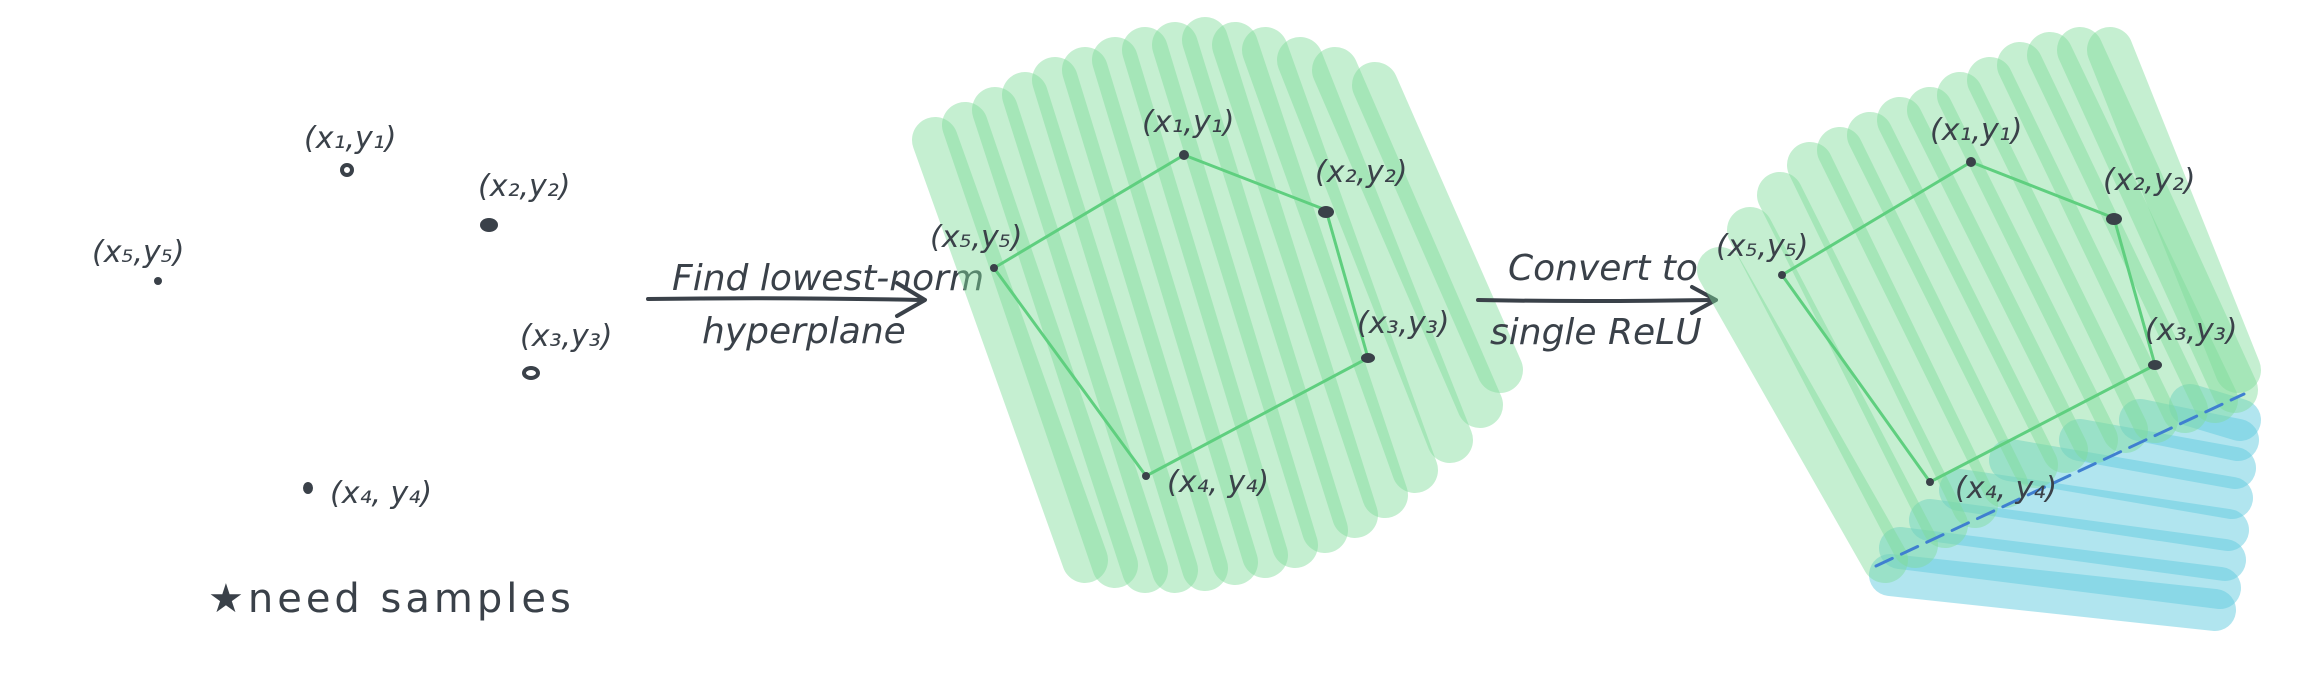  What do you see at coordinates (138, 252) in the screenshot?
I see `point-5-label: (x₅,y₅)` at bounding box center [138, 252].